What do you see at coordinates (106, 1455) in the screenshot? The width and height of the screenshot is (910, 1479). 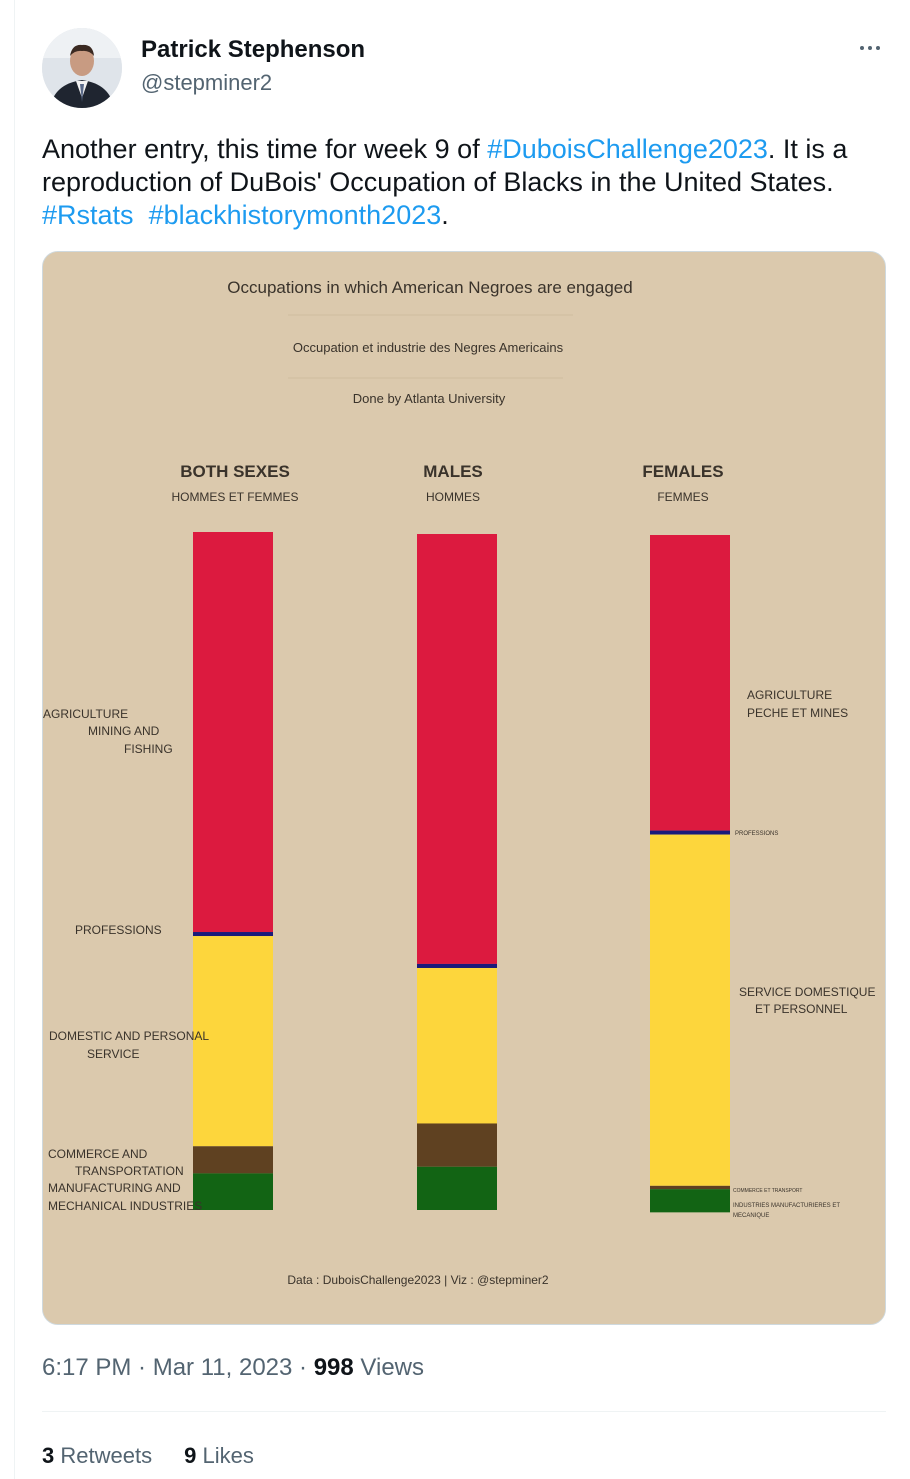 I see `retweets-label: Retweets` at bounding box center [106, 1455].